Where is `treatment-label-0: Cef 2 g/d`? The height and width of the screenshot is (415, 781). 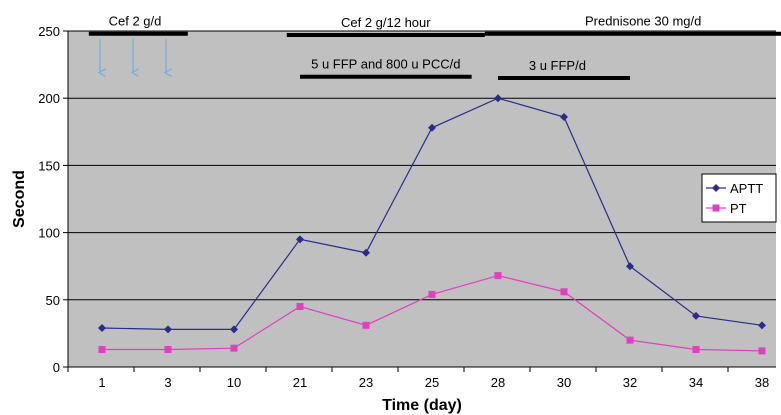
treatment-label-0: Cef 2 g/d is located at coordinates (135, 21).